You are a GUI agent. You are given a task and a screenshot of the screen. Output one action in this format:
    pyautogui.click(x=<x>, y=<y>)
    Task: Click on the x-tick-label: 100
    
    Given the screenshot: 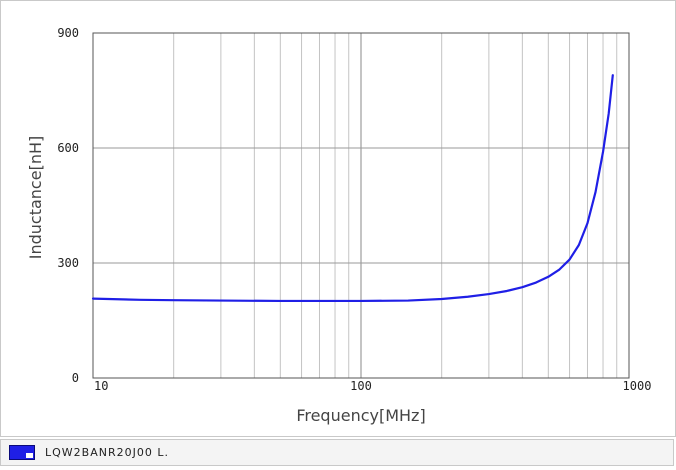 What is the action you would take?
    pyautogui.click(x=361, y=386)
    